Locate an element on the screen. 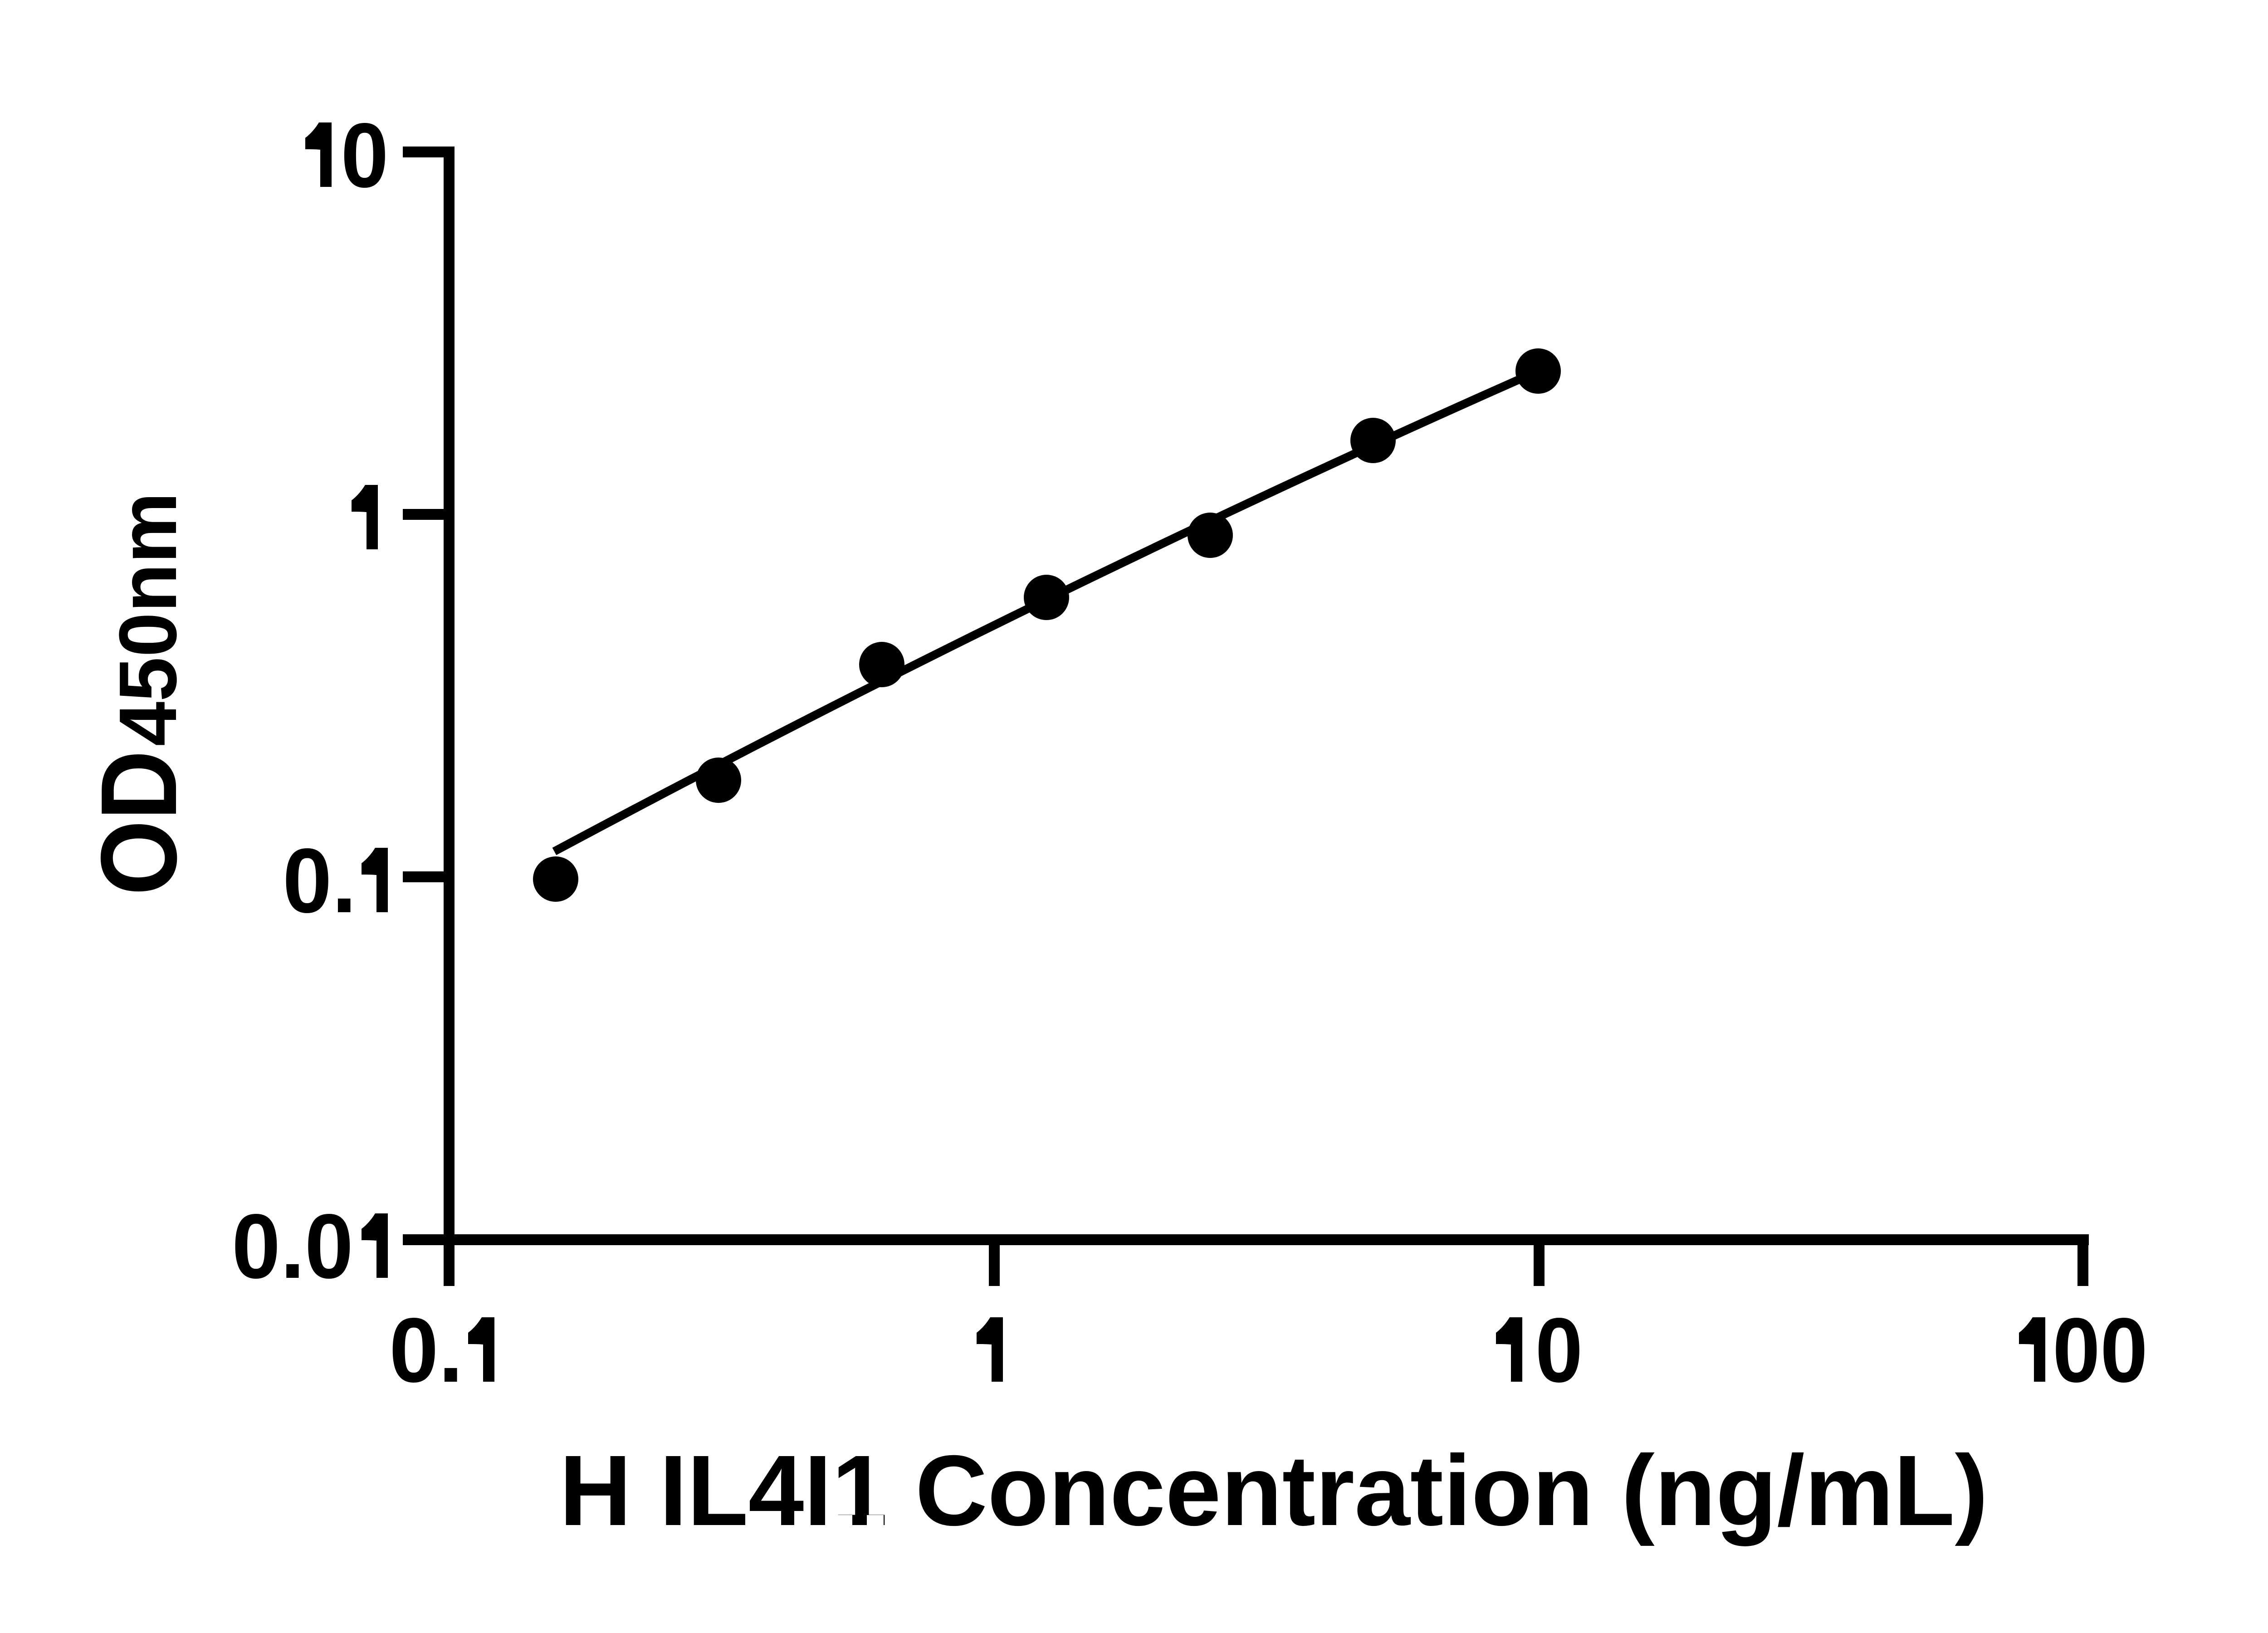 This screenshot has height=1633, width=2268. svg-text: 450nm is located at coordinates (148, 619).